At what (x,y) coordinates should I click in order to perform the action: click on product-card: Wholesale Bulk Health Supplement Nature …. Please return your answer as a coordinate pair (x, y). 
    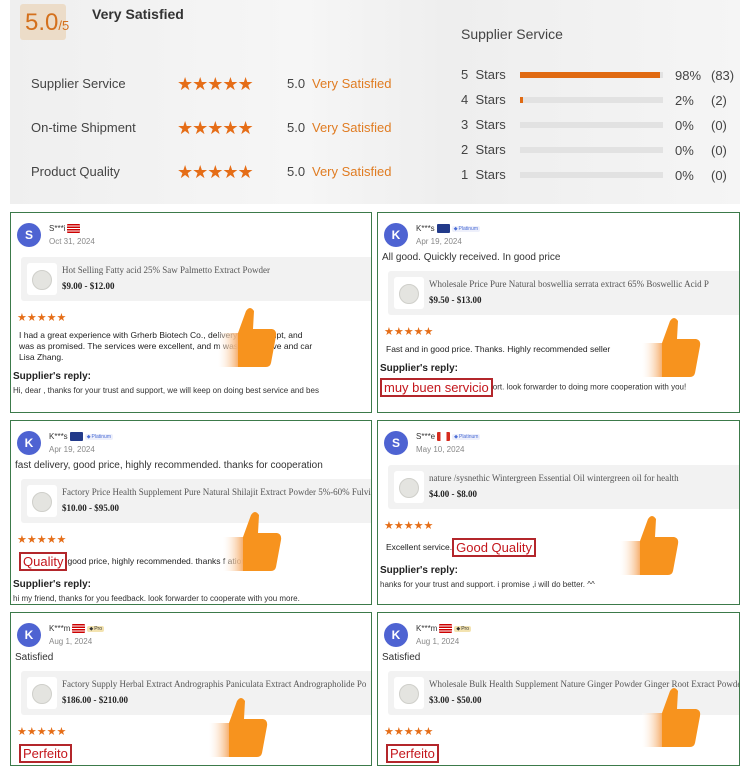
    Looking at the image, I should click on (564, 693).